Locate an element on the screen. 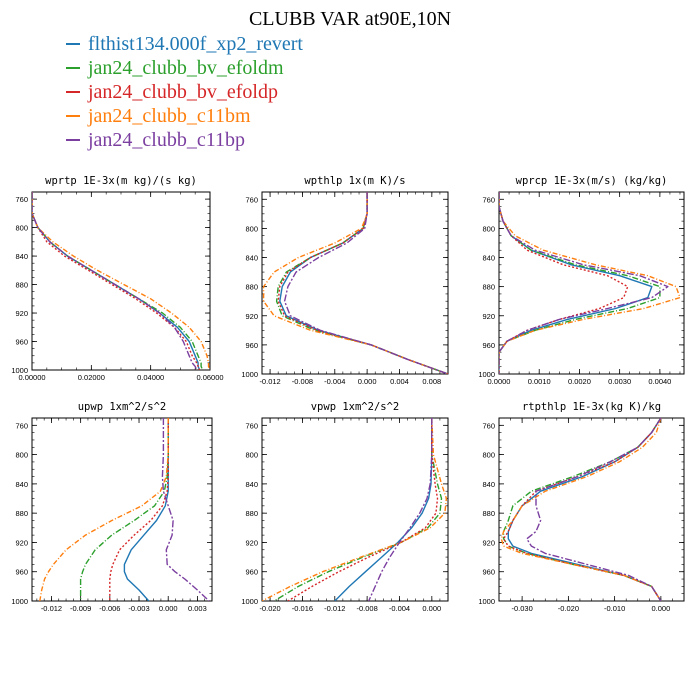 This screenshot has width=700, height=700. figure-title: CLUBB VAR at90E,10N is located at coordinates (350, 19).